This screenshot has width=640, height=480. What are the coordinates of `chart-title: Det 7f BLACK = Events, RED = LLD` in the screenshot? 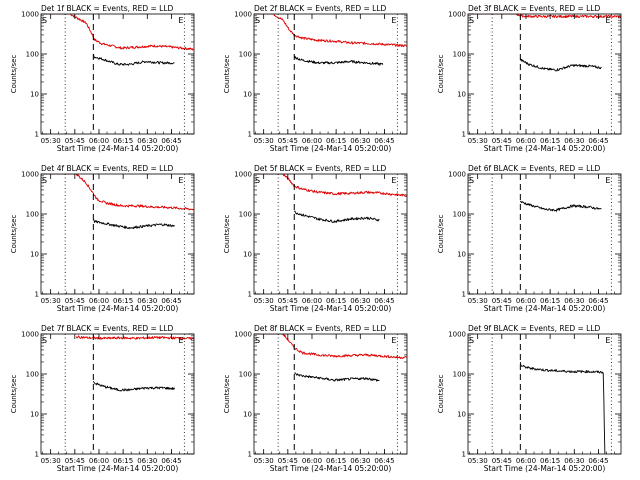 It's located at (107, 328).